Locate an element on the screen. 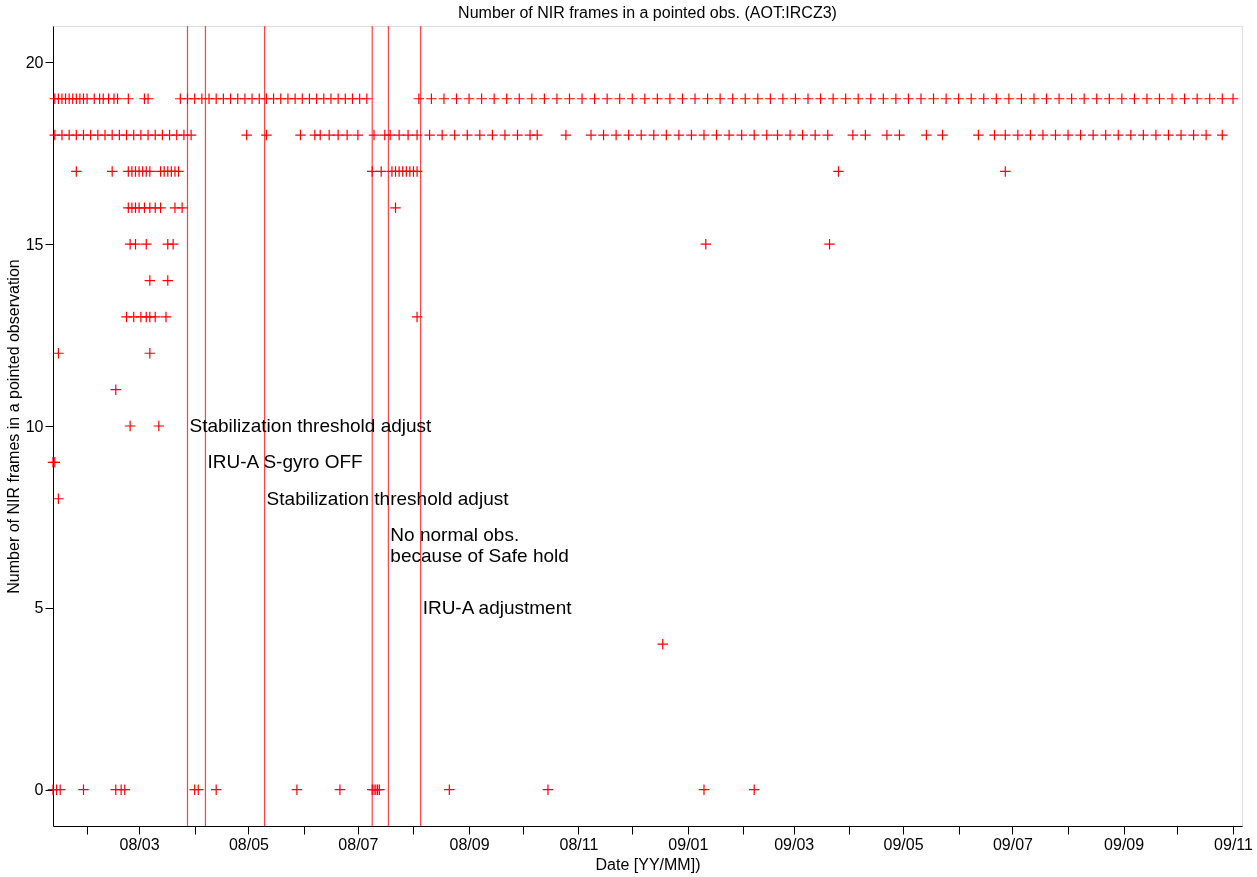  x-tick-label: 08/05 is located at coordinates (249, 844).